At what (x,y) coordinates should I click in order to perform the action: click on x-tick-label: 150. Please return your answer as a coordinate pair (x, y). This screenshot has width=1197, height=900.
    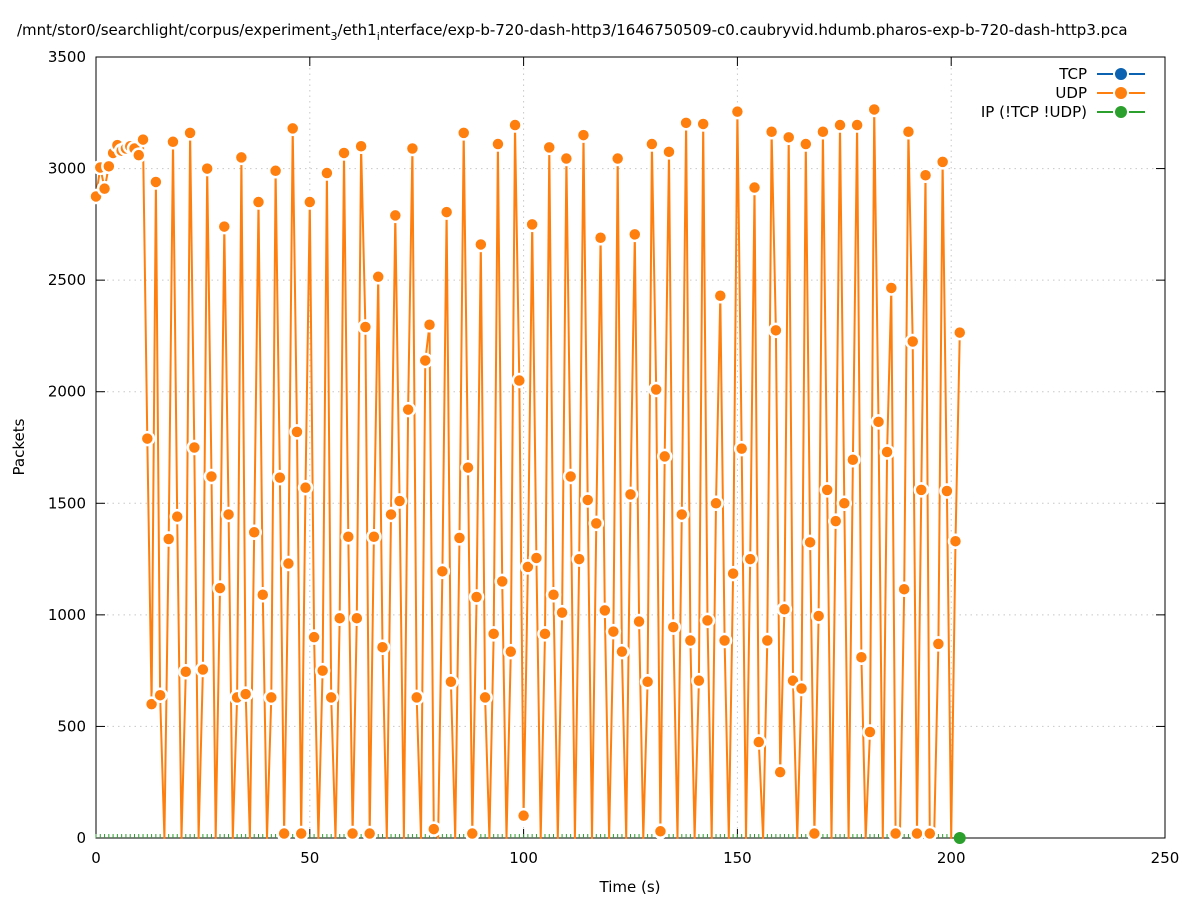
    Looking at the image, I should click on (737, 858).